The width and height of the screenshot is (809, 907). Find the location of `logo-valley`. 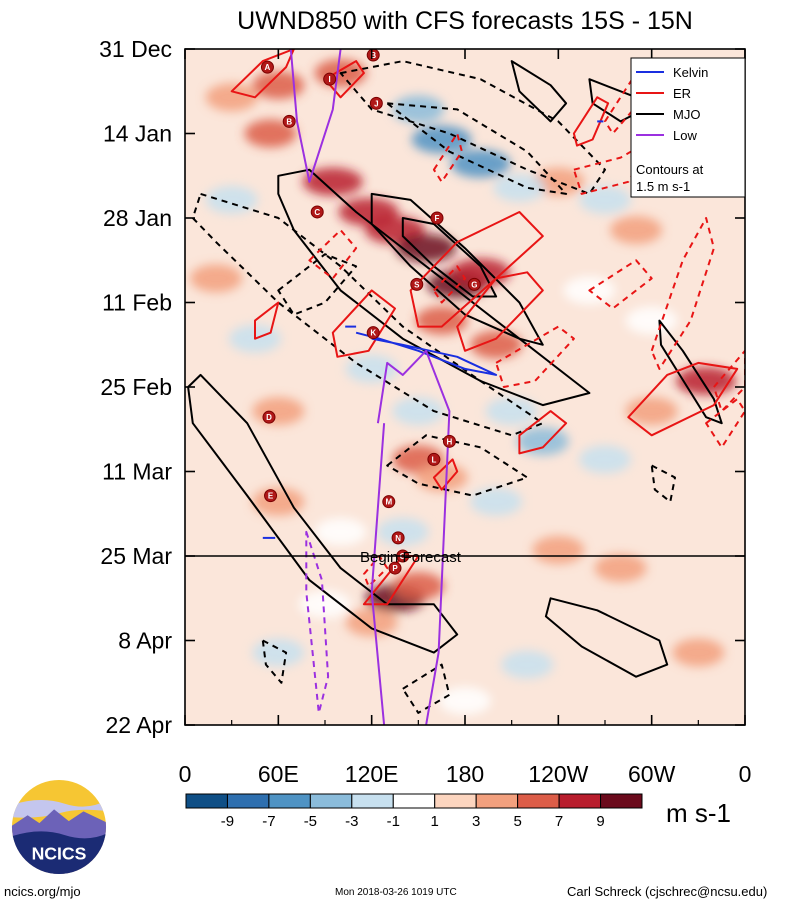

logo-valley is located at coordinates (59, 853).